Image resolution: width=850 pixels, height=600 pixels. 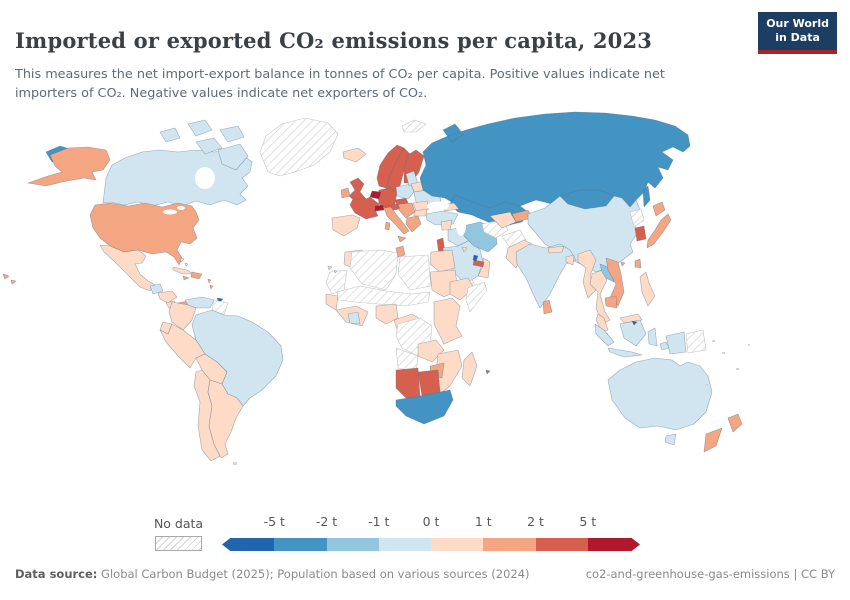 I want to click on country-united-kingdom, so click(x=357, y=190).